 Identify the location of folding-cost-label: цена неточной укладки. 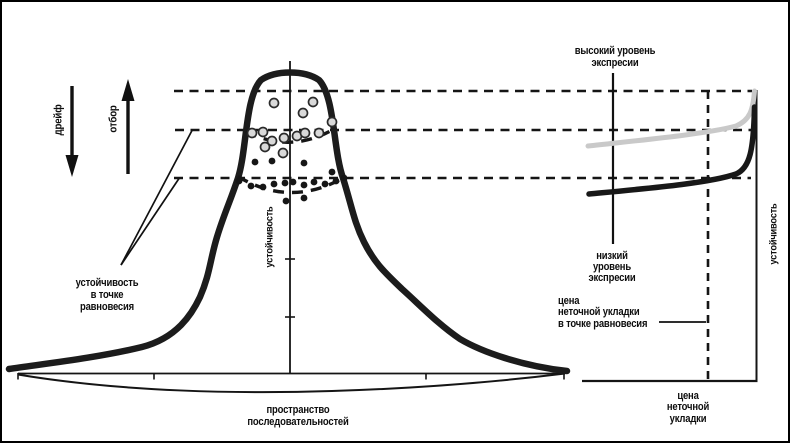
(688, 407).